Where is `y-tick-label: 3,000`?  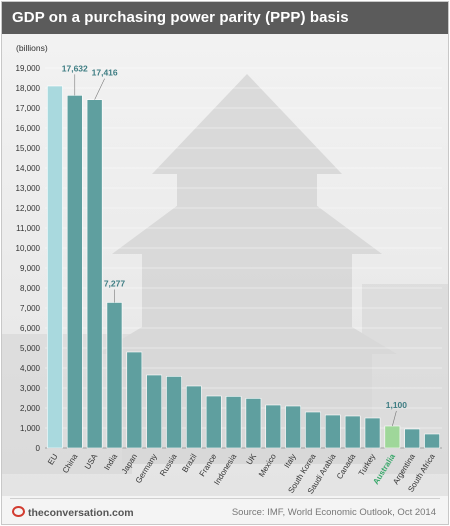
y-tick-label: 3,000 is located at coordinates (30, 388).